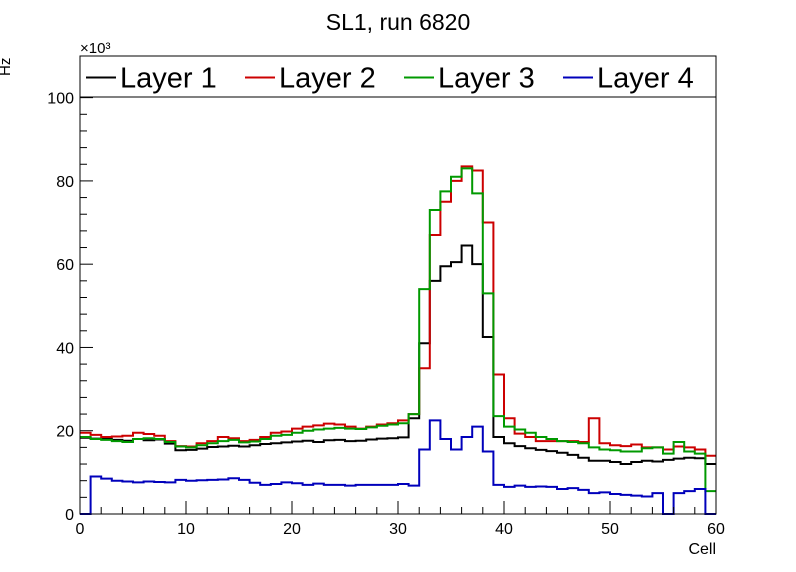 The image size is (796, 572). I want to click on series-line, so click(398, 467).